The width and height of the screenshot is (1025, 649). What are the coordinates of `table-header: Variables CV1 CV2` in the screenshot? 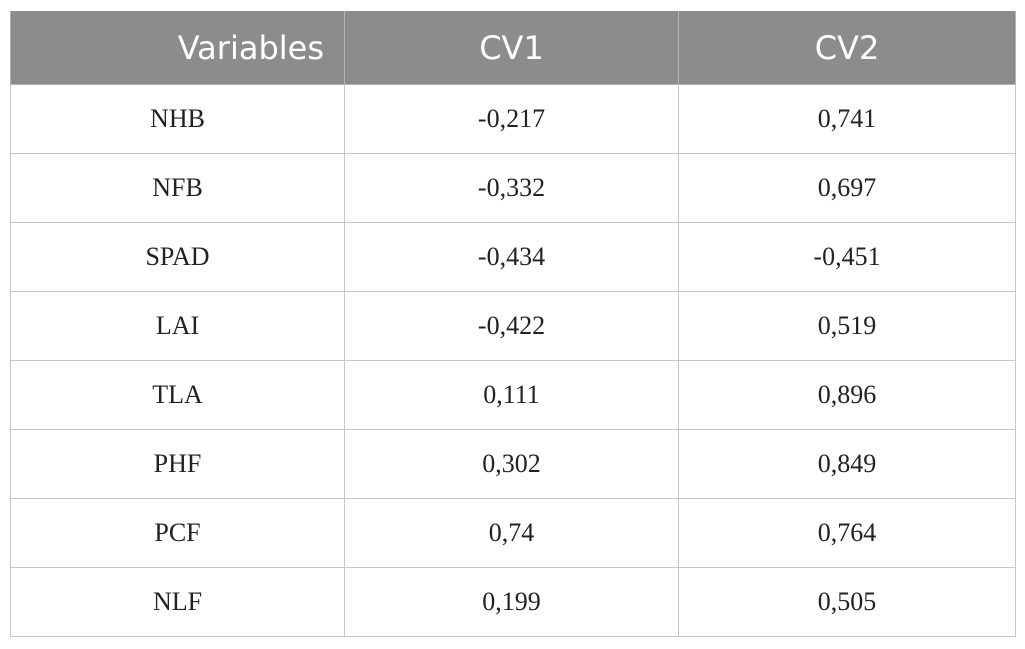 It's located at (513, 48).